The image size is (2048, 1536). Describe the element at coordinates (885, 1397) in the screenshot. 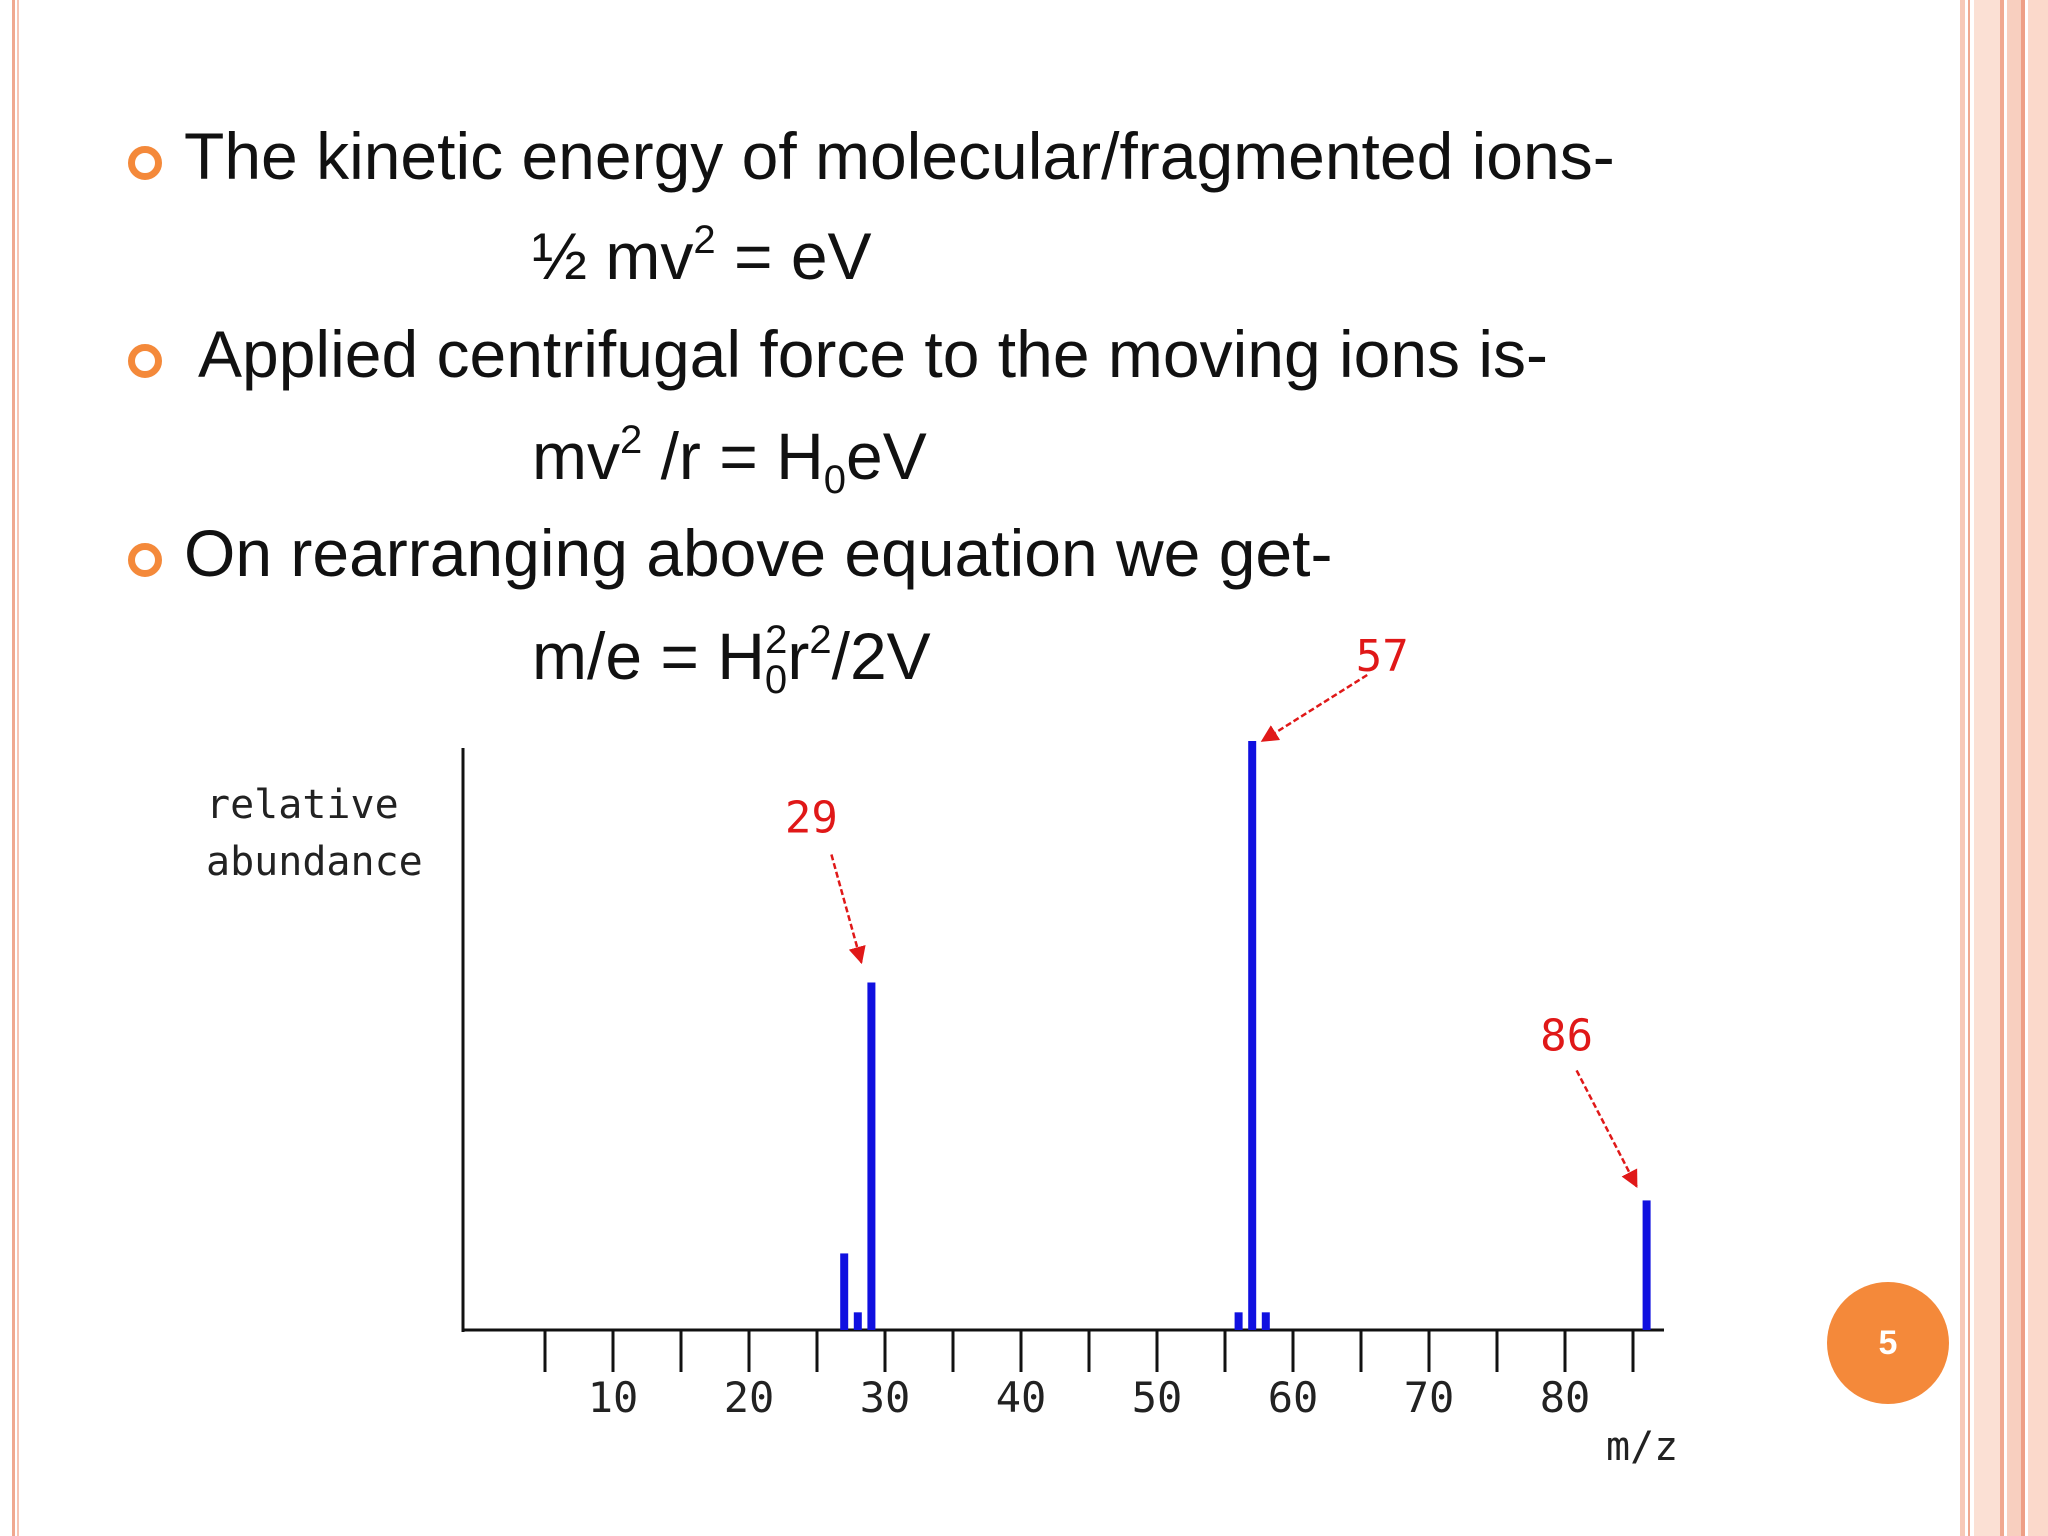

I see `x-tick-label: 30` at that location.